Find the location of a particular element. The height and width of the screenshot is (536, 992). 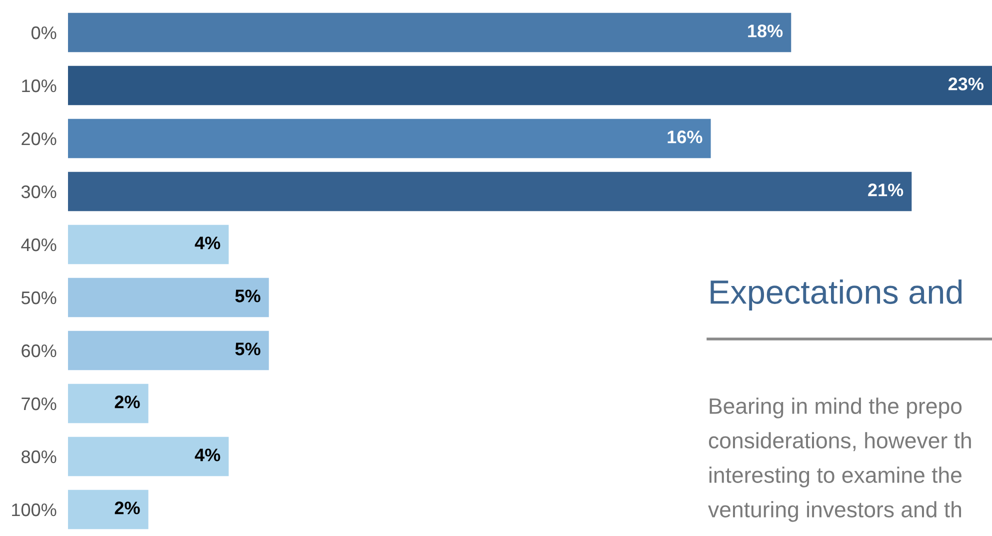

annotation: venturing investors and th is located at coordinates (835, 511).